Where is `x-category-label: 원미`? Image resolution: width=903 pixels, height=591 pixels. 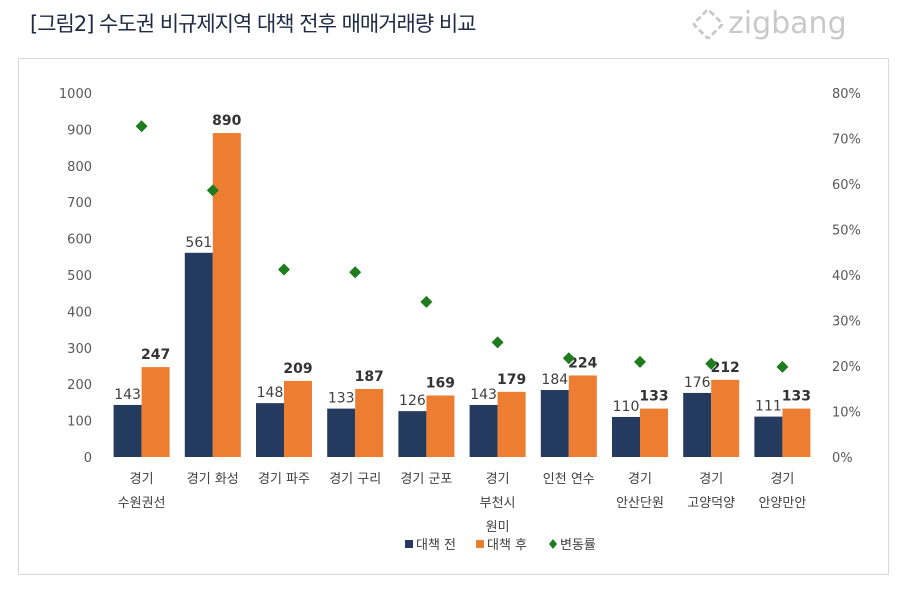
x-category-label: 원미 is located at coordinates (498, 527).